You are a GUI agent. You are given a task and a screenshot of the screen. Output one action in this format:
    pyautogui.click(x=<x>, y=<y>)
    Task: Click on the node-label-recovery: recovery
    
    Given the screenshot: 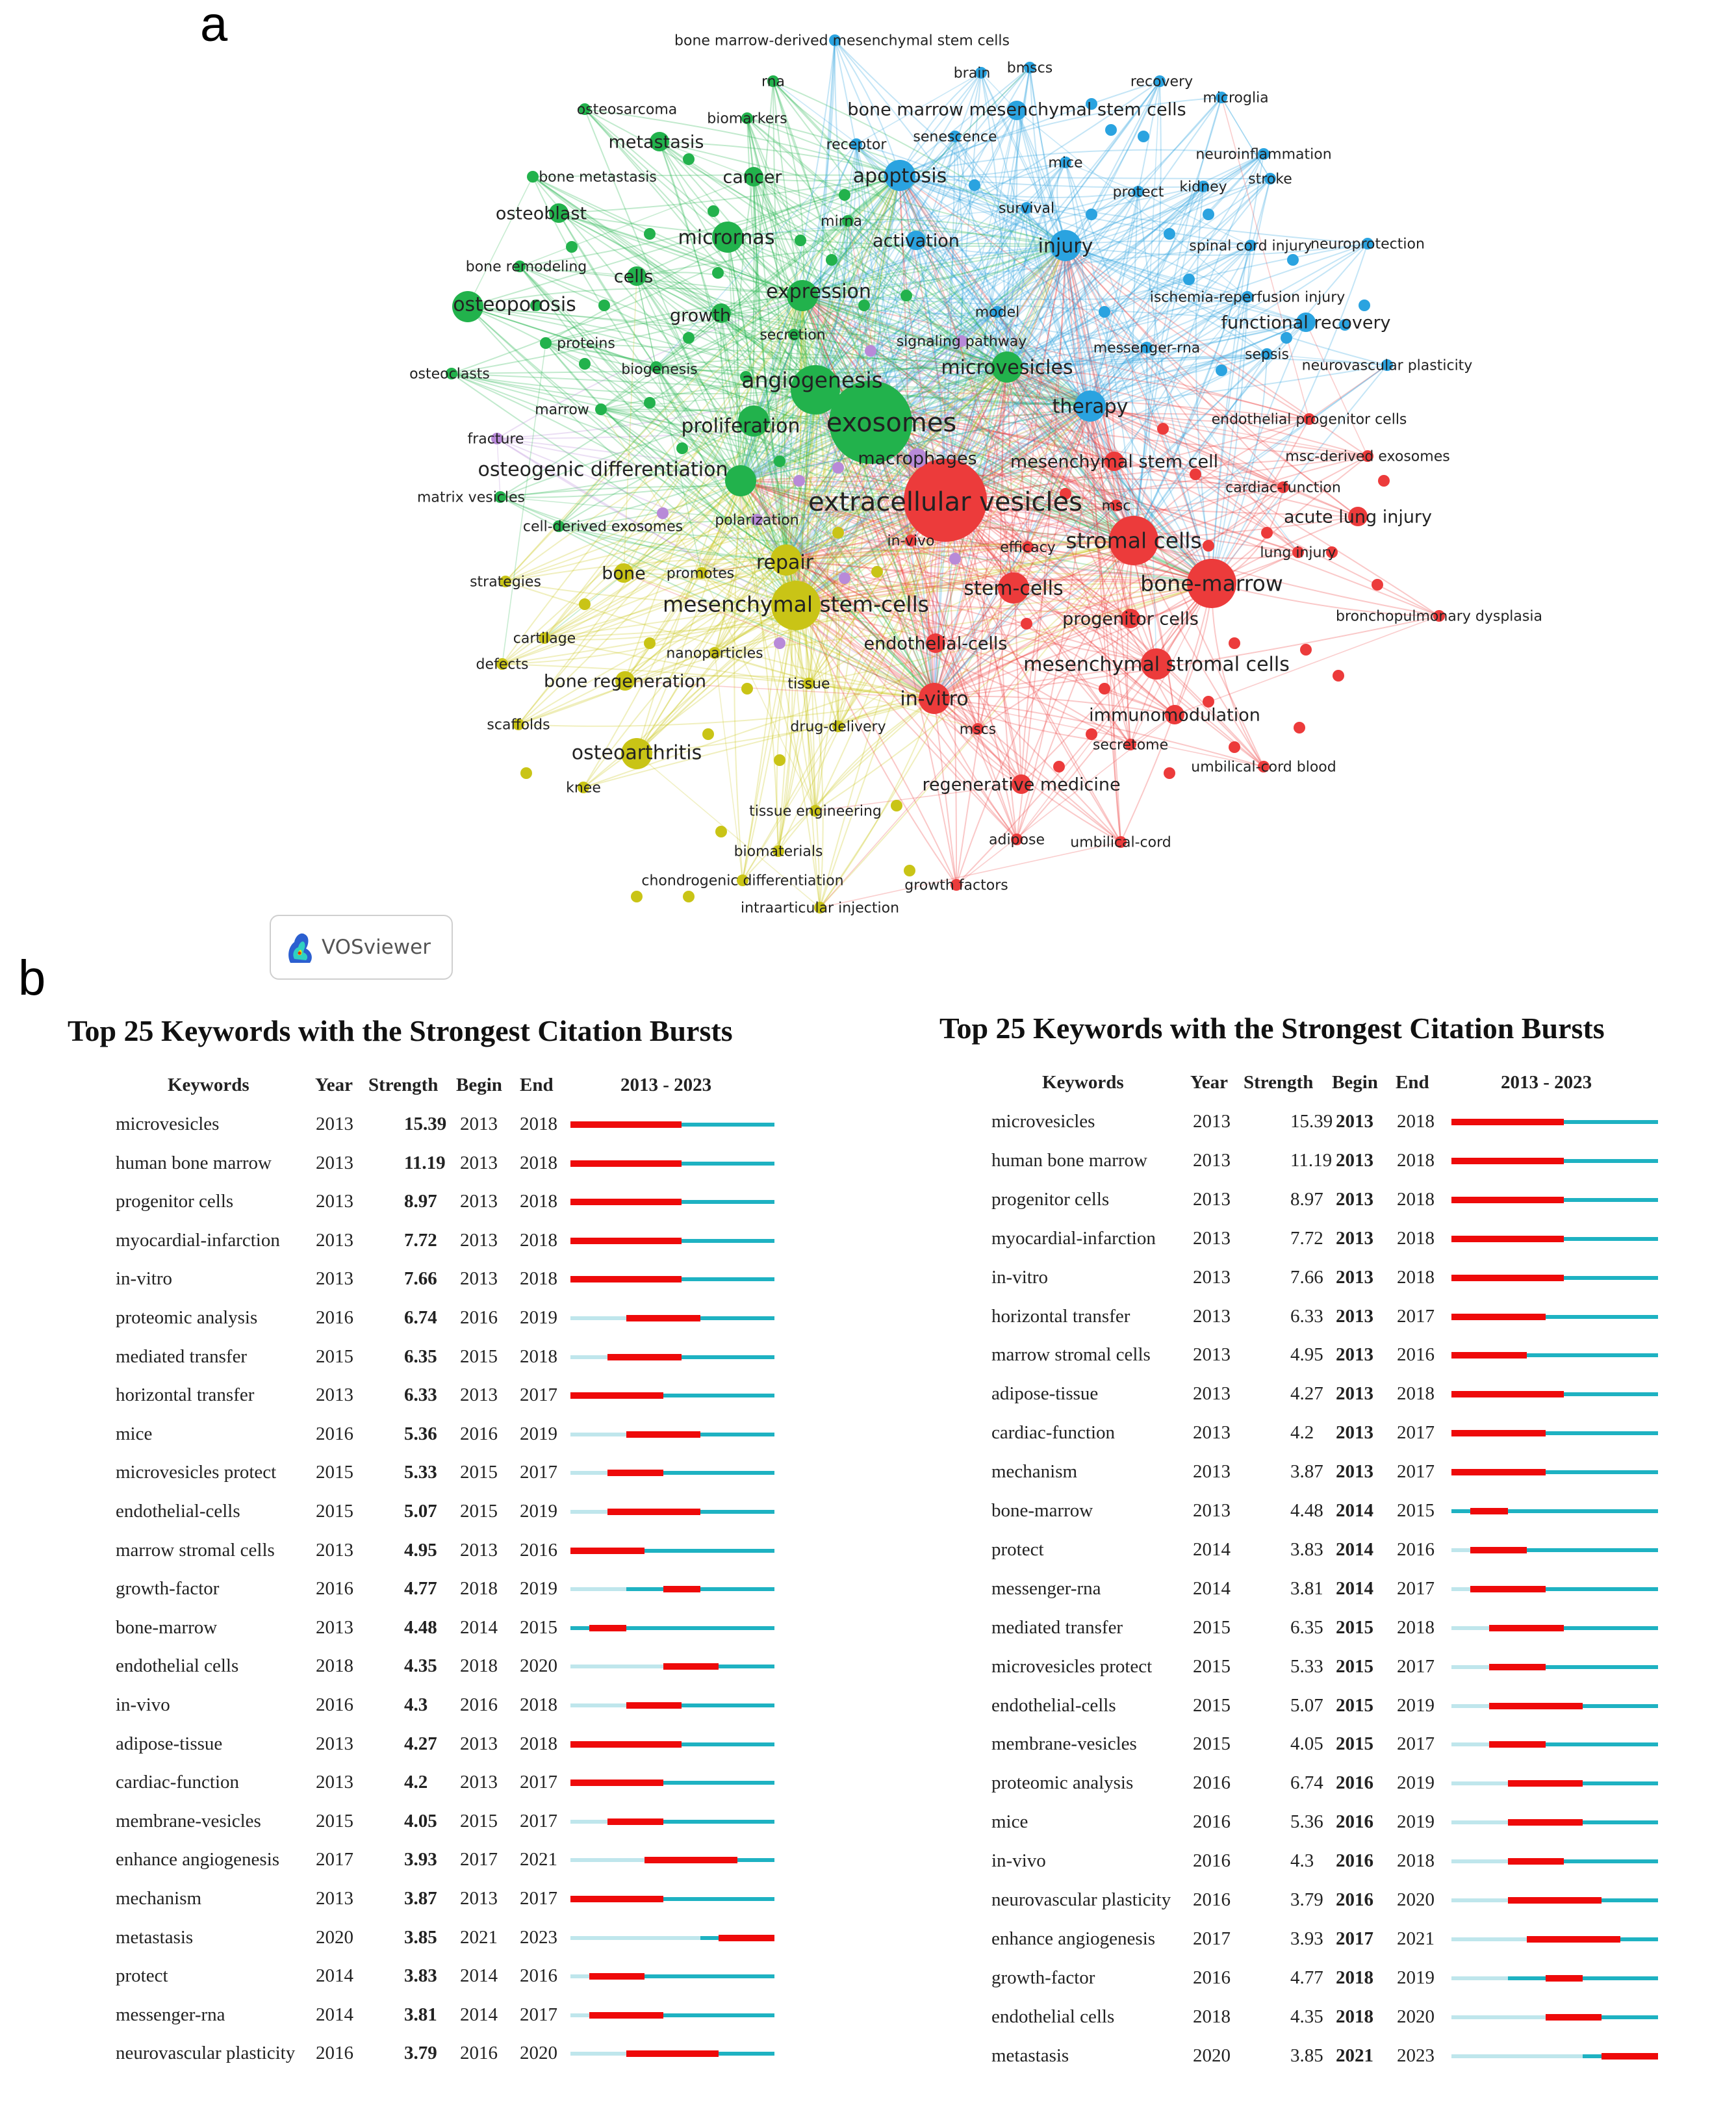 What is the action you would take?
    pyautogui.click(x=1161, y=82)
    